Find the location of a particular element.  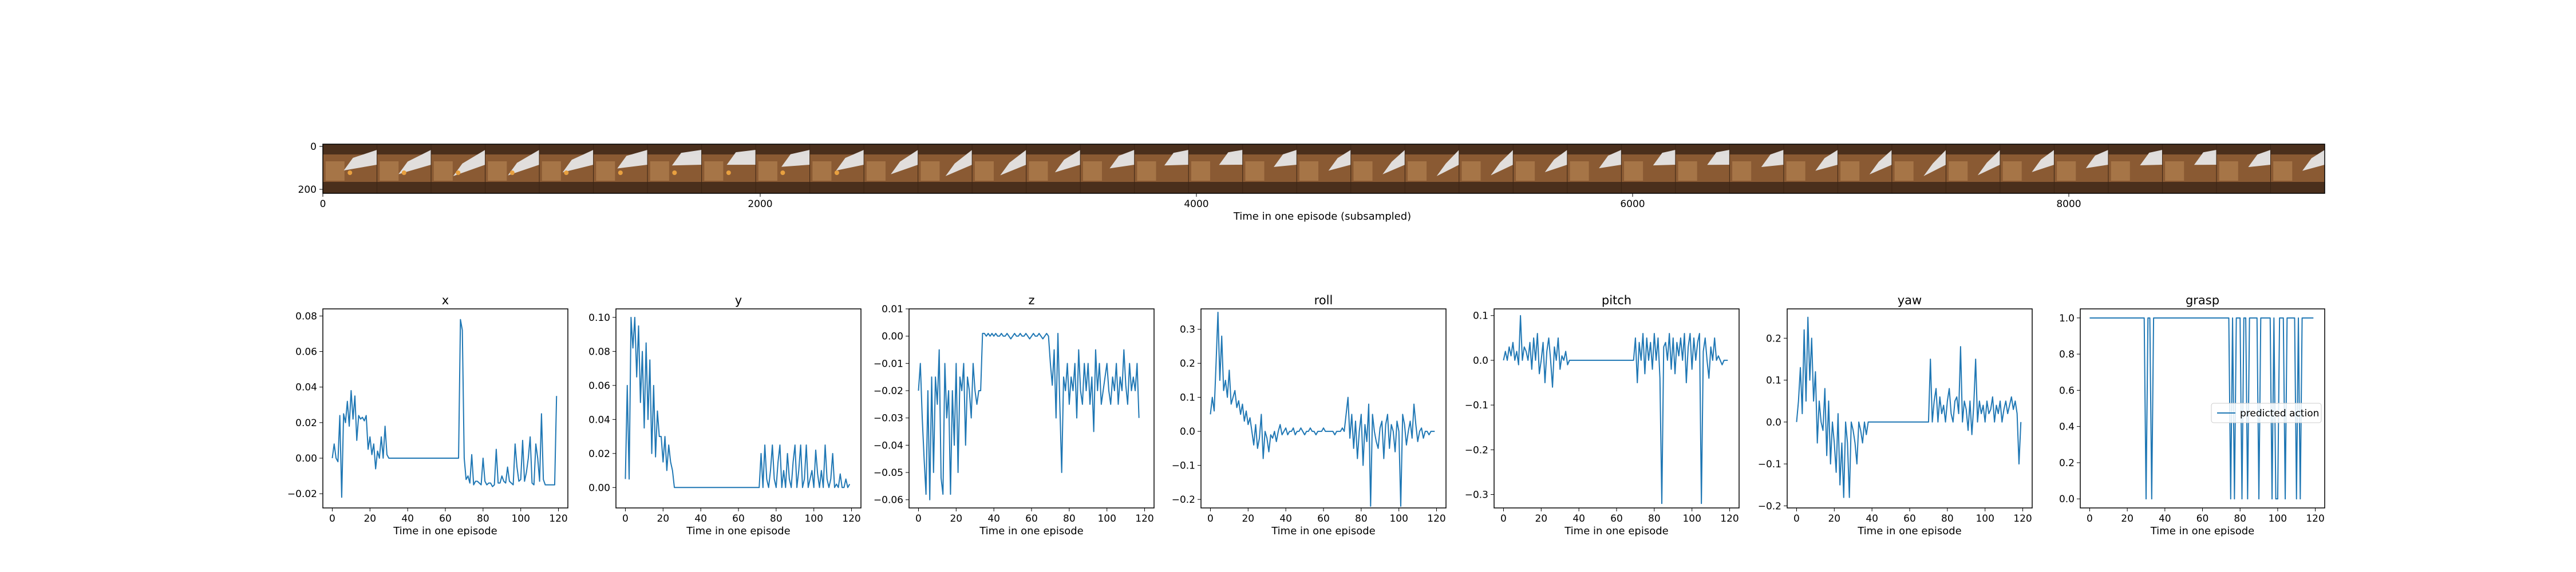

legend-box is located at coordinates (2266, 413).